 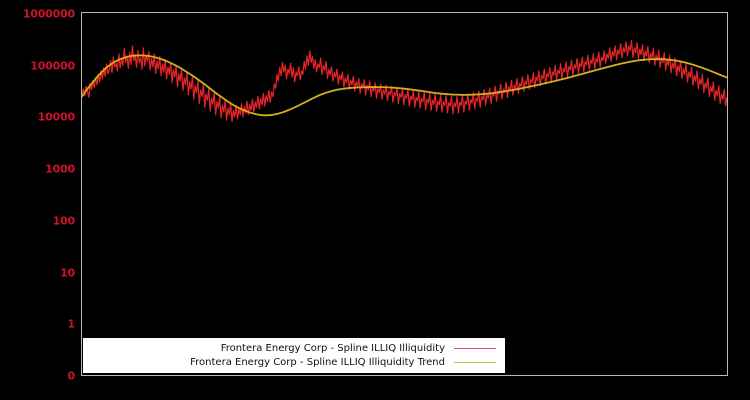 I want to click on y-tick-label-1: 1, so click(x=71, y=324).